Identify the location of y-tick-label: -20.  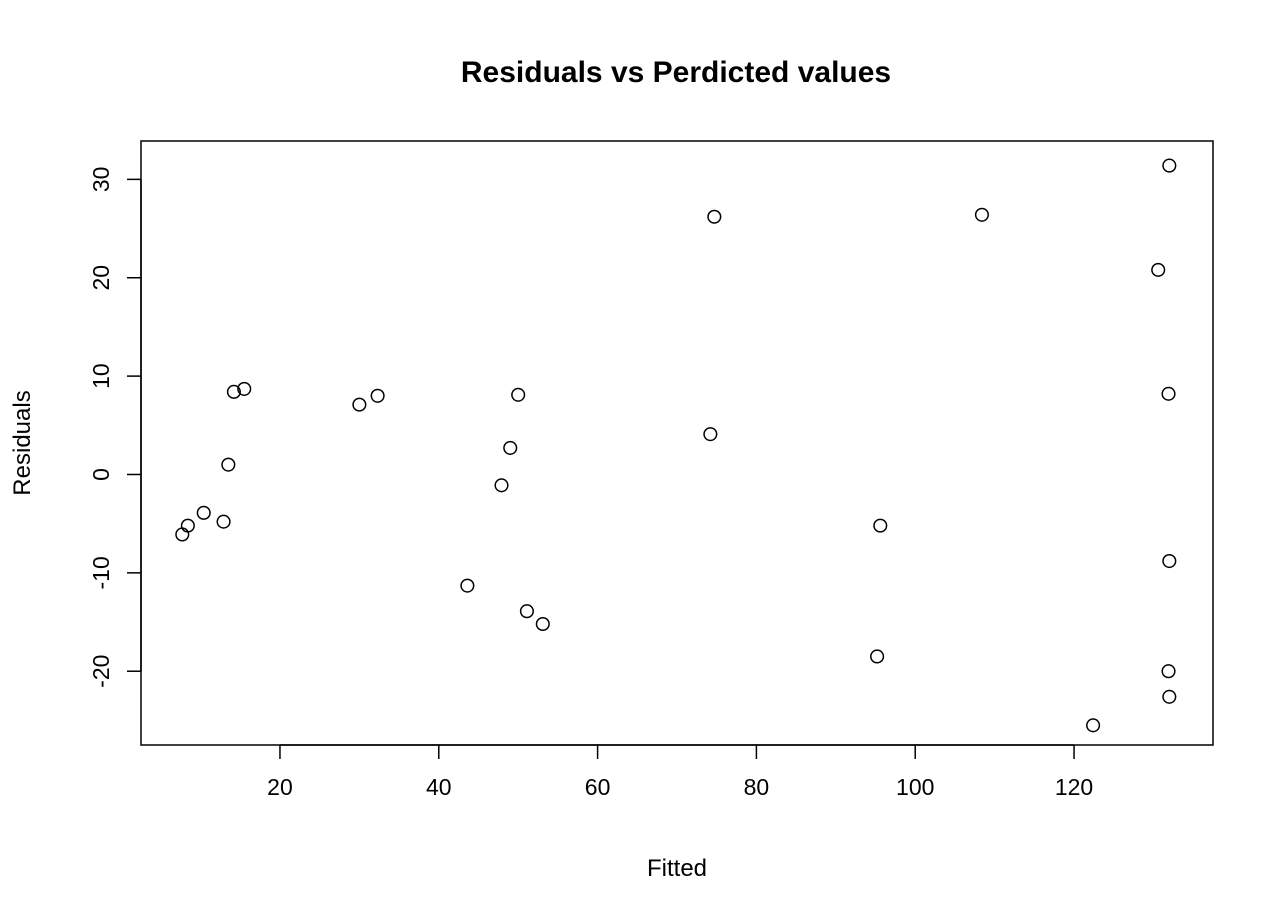
(101, 671).